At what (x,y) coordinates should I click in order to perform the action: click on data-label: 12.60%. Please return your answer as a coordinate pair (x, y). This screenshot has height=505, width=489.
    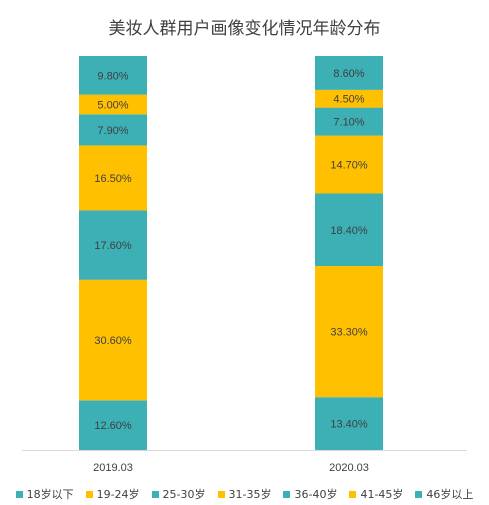
    Looking at the image, I should click on (113, 426).